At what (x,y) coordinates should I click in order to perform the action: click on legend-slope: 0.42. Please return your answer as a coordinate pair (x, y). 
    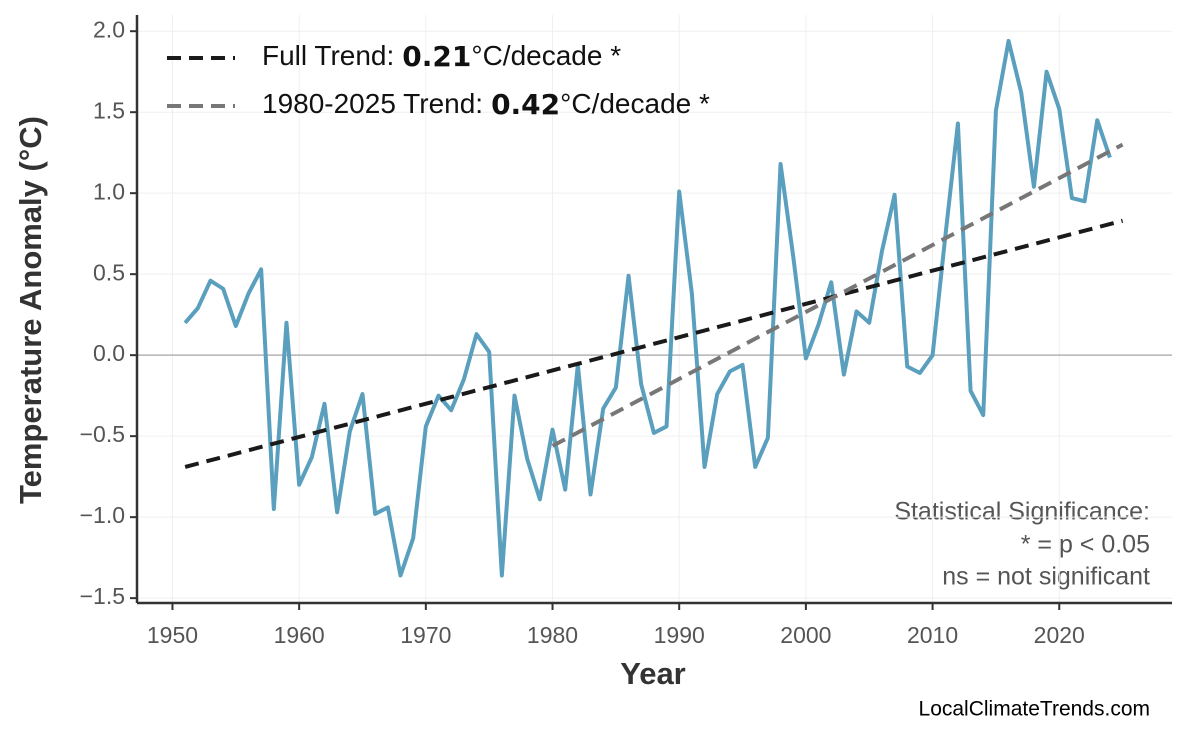
    Looking at the image, I should click on (525, 104).